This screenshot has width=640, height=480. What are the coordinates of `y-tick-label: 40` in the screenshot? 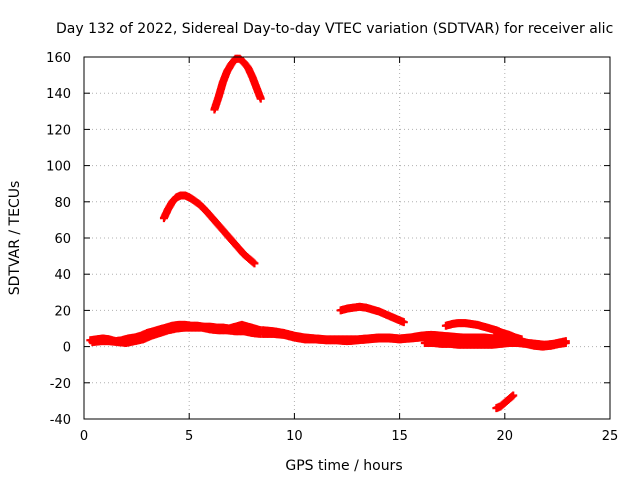 It's located at (62, 275).